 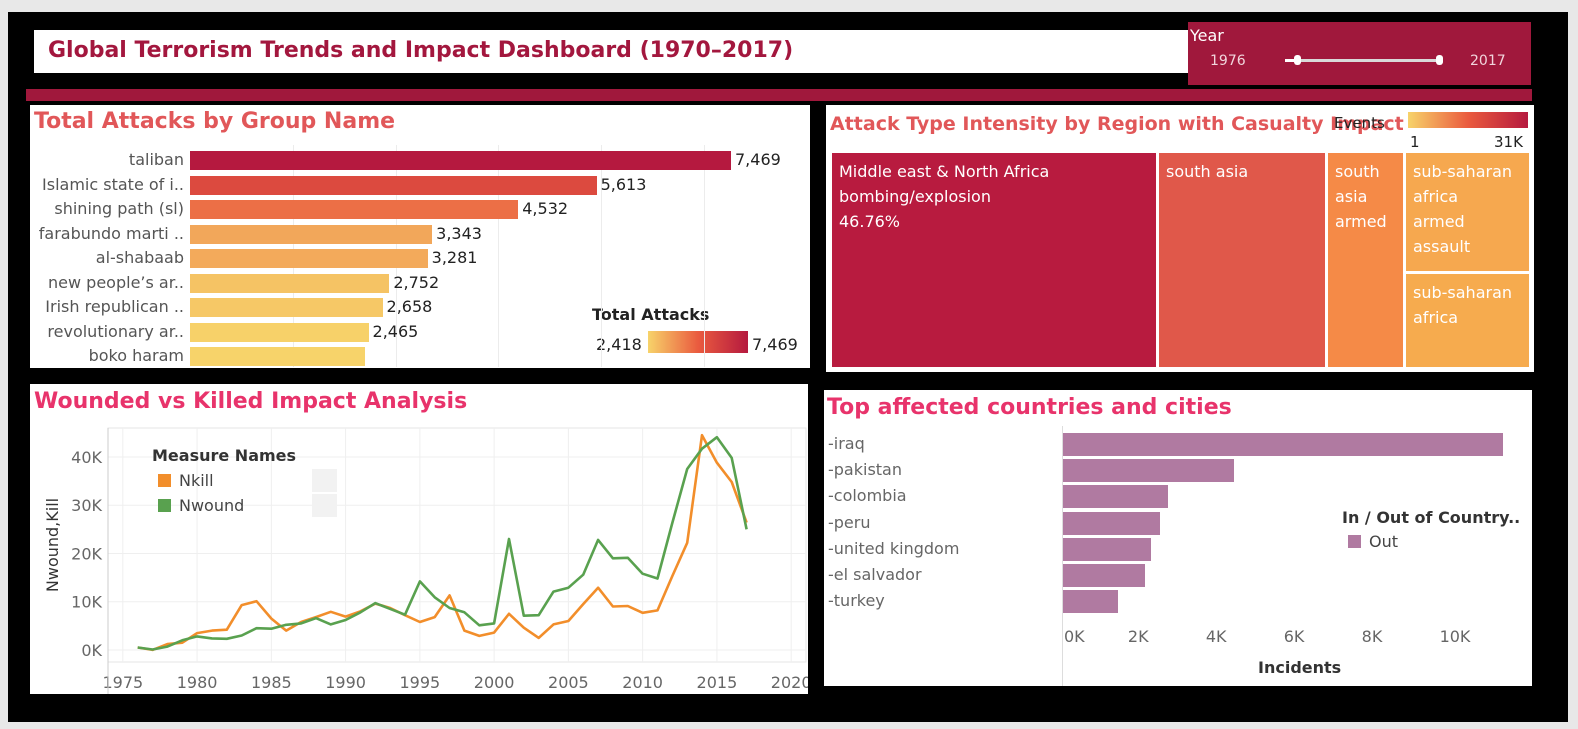 What do you see at coordinates (409, 306) in the screenshot?
I see `group-value-label: 2,658` at bounding box center [409, 306].